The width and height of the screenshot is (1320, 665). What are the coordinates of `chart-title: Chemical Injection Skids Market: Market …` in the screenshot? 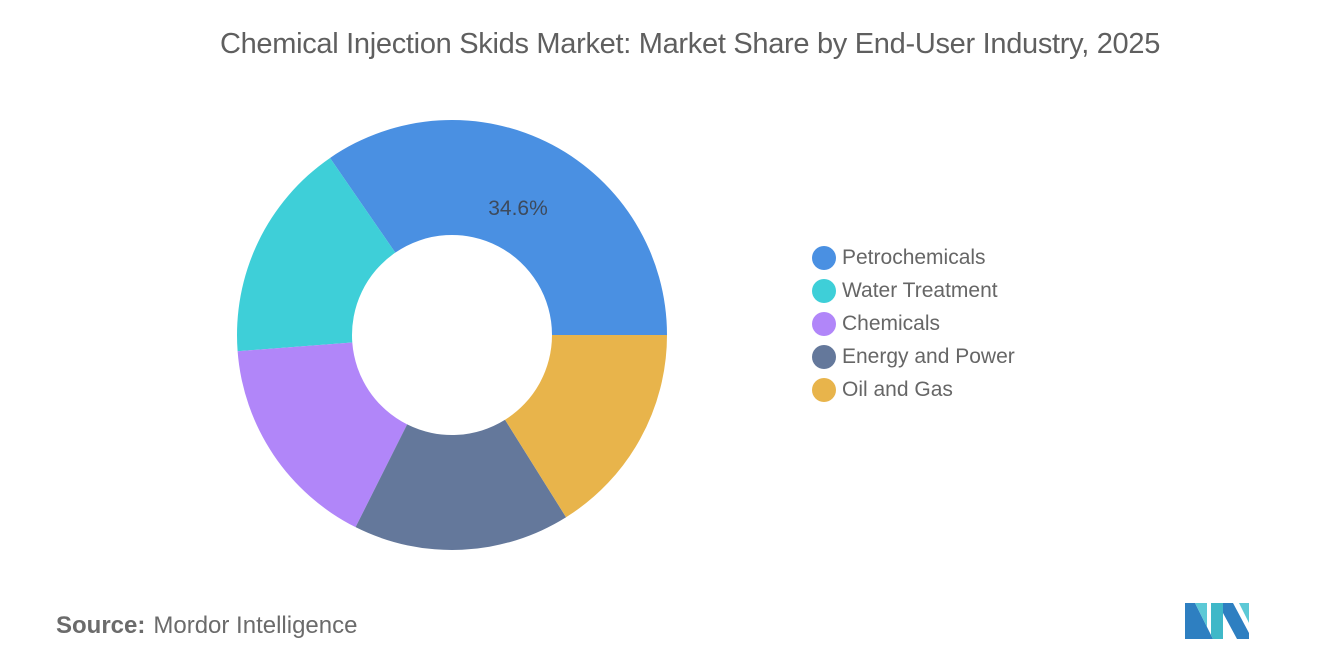 It's located at (690, 44).